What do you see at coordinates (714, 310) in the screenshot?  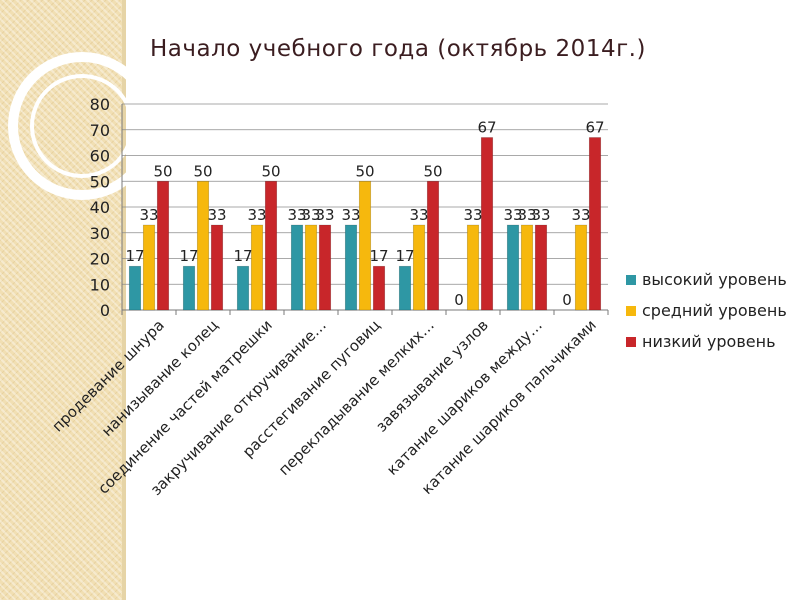 I see `legend-label: средний уровень` at bounding box center [714, 310].